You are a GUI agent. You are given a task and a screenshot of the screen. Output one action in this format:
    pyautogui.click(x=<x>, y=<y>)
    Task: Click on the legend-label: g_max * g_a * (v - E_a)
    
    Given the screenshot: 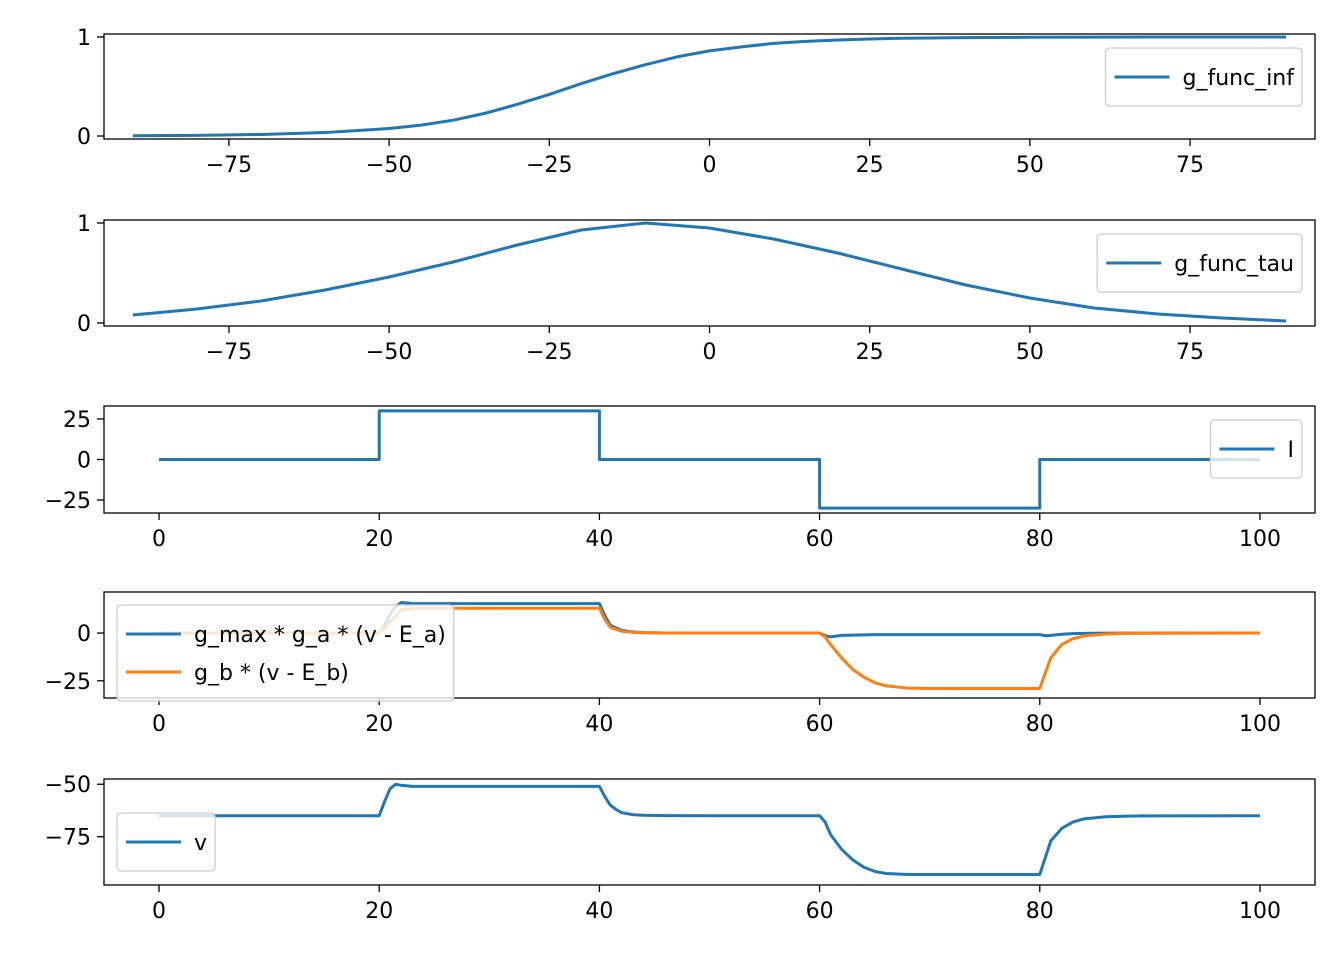 What is the action you would take?
    pyautogui.click(x=320, y=635)
    